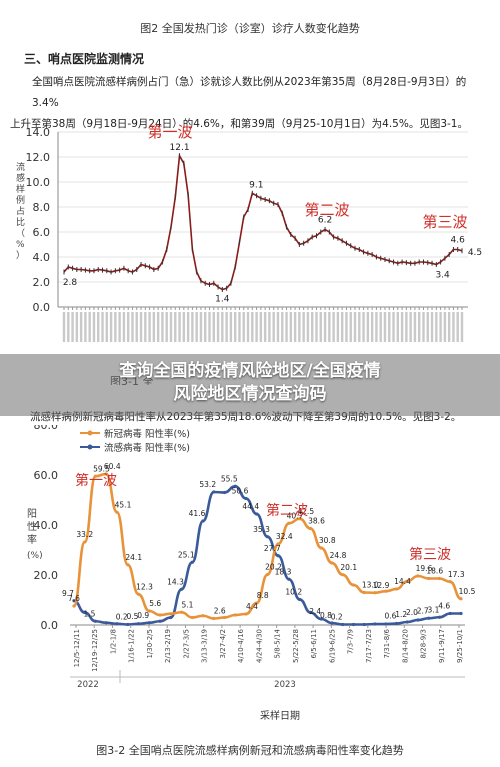 This screenshot has width=500, height=767. I want to click on x-tick-label: 6/19-6/25, so click(332, 646).